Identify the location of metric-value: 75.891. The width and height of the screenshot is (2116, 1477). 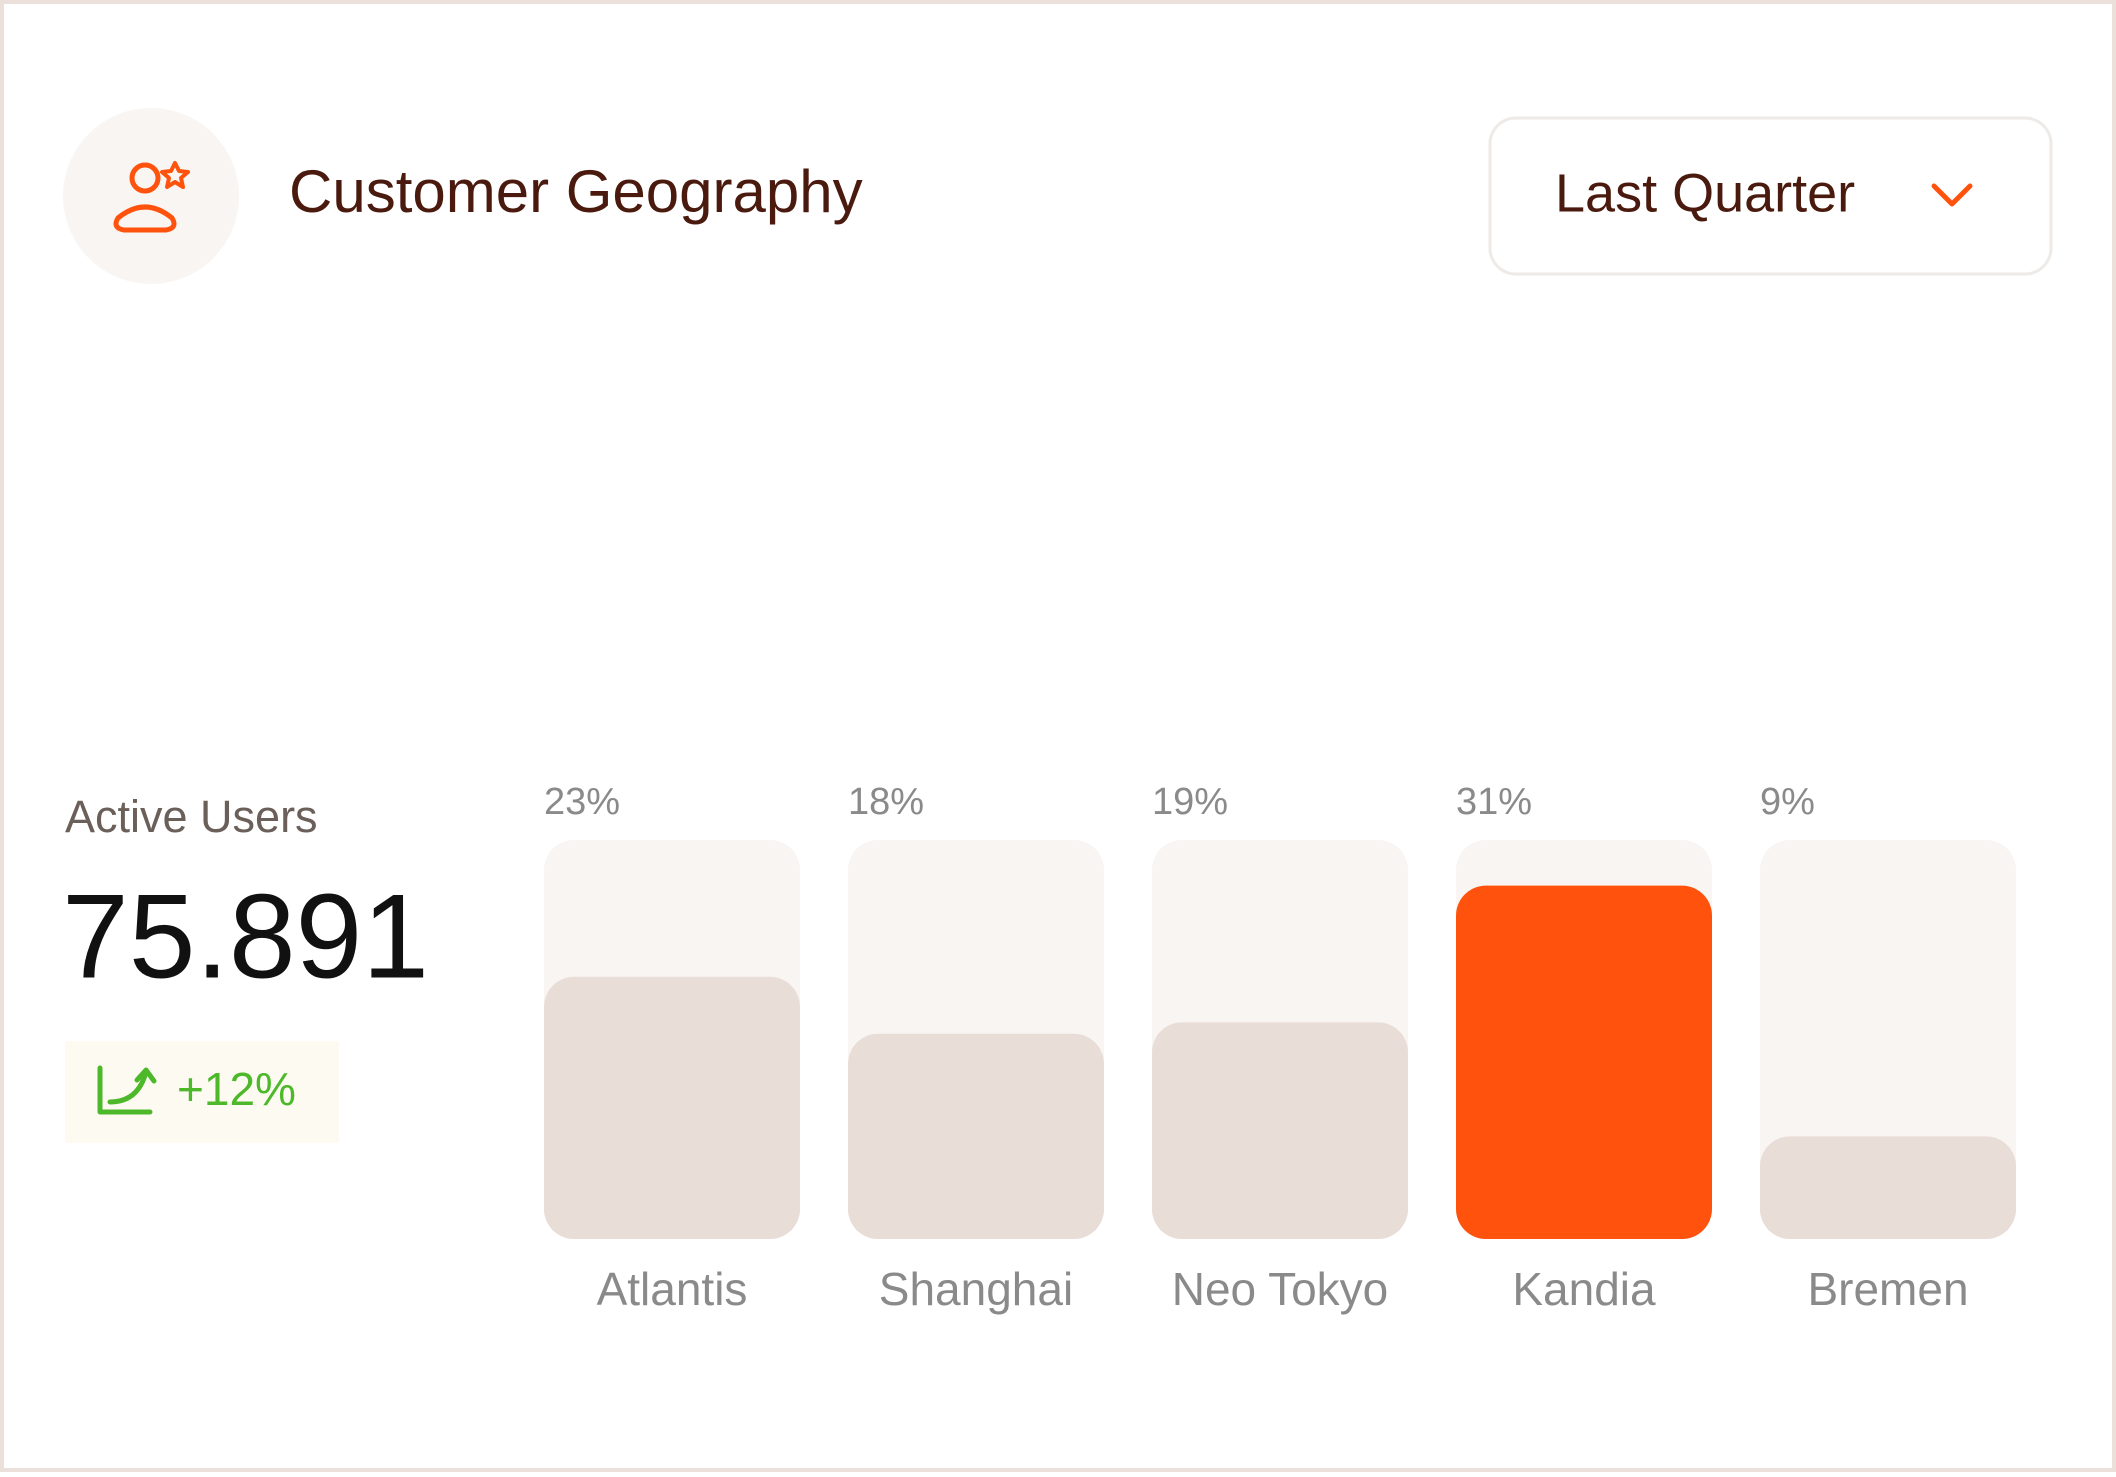
(245, 937).